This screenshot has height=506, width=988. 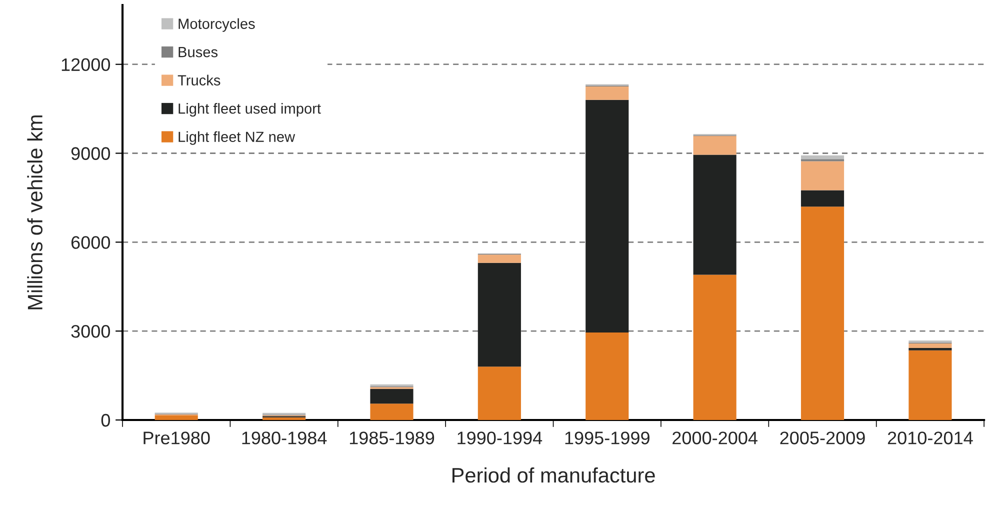 What do you see at coordinates (392, 438) in the screenshot?
I see `x-tick-label: 1985-1989` at bounding box center [392, 438].